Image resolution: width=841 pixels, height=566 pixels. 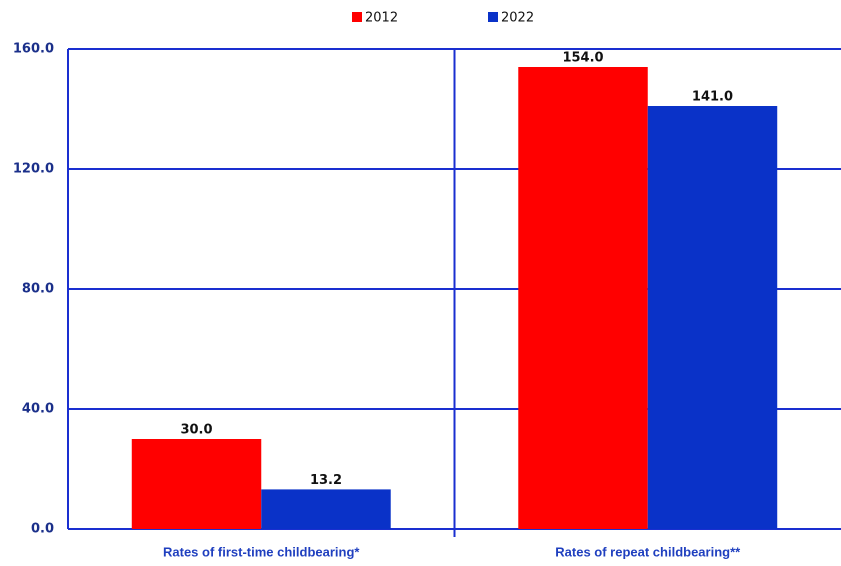 What do you see at coordinates (648, 551) in the screenshot?
I see `x-tick-label: Rates of repeat childbearing**` at bounding box center [648, 551].